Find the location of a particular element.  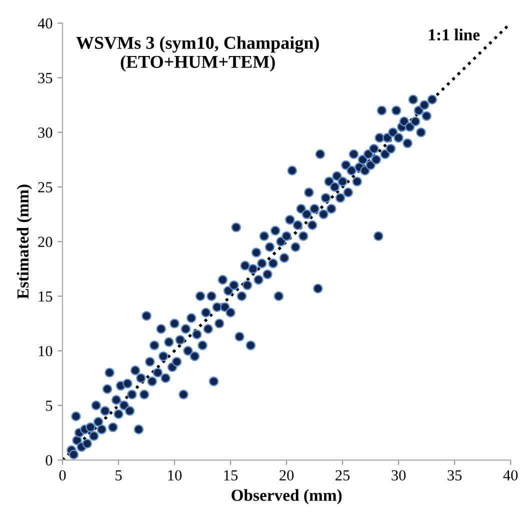

x-tick-label: 25 is located at coordinates (343, 475).